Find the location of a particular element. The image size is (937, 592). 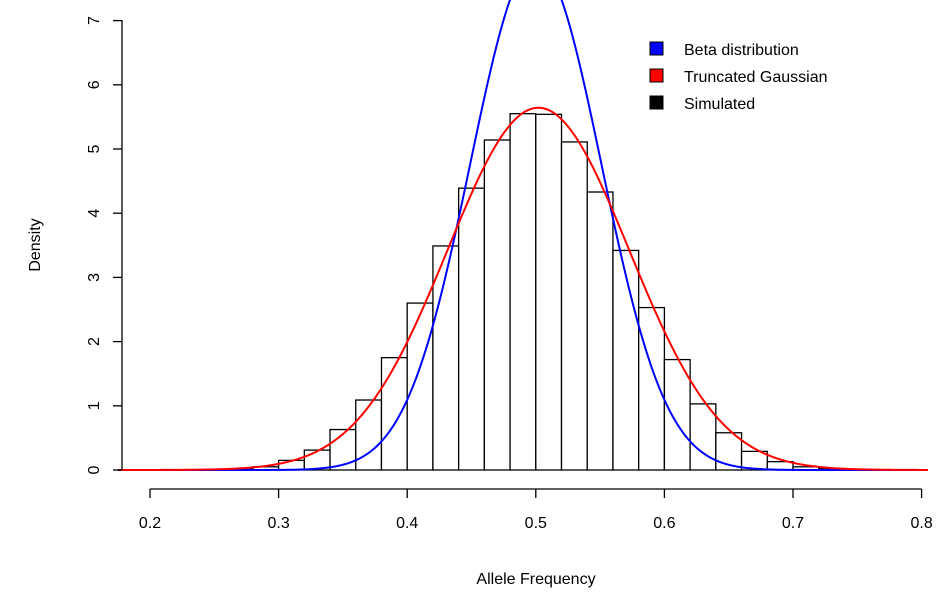

legend-swatch-simulated is located at coordinates (656, 102).